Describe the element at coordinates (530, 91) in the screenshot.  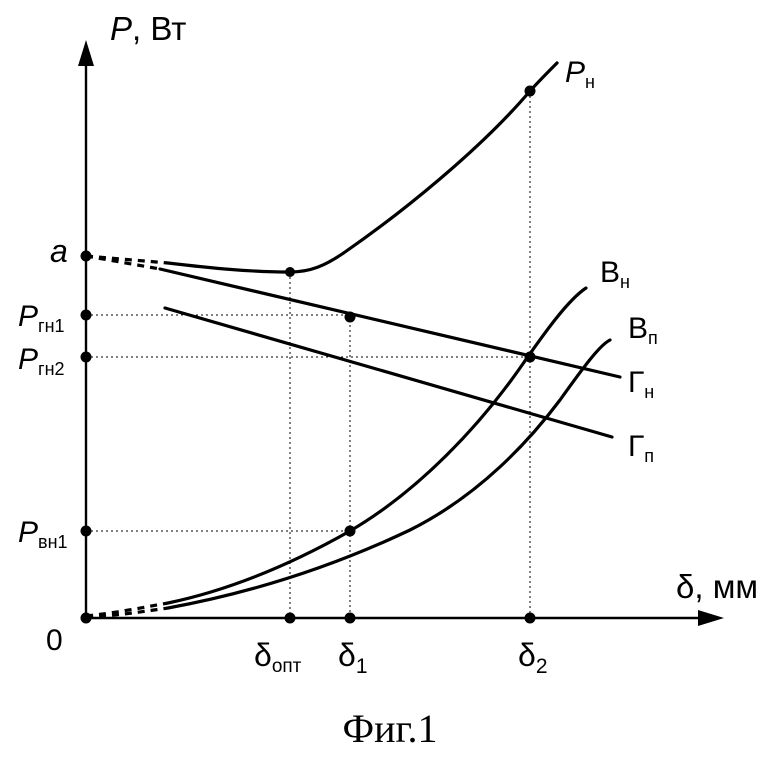
I see `point-d-2-p-n` at that location.